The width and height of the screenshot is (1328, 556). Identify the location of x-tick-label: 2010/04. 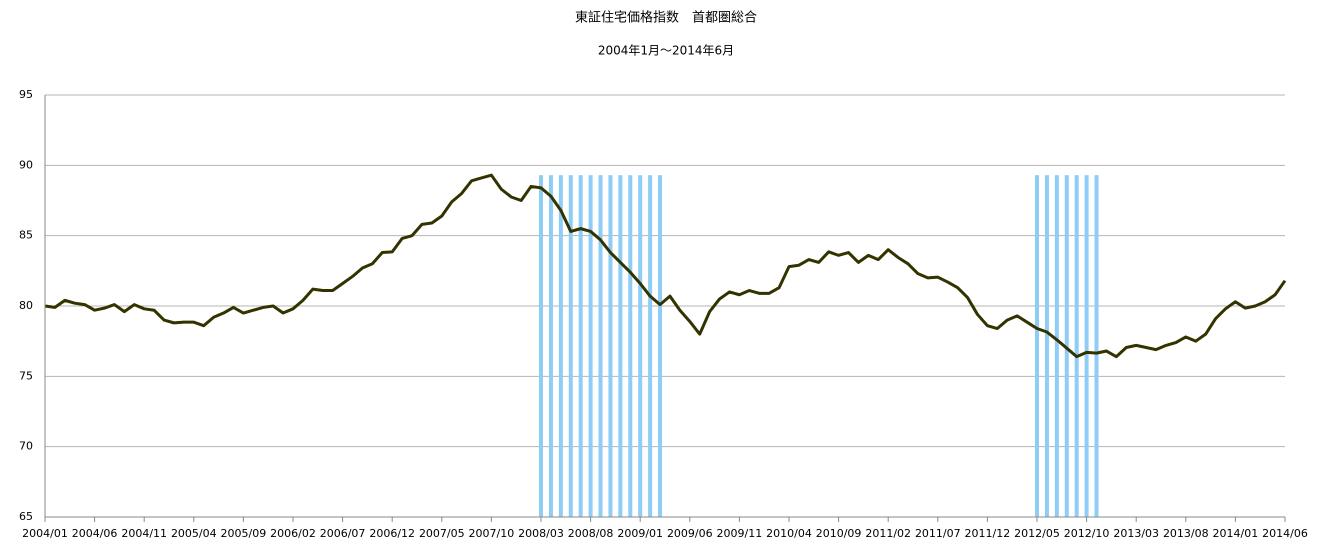
(789, 533).